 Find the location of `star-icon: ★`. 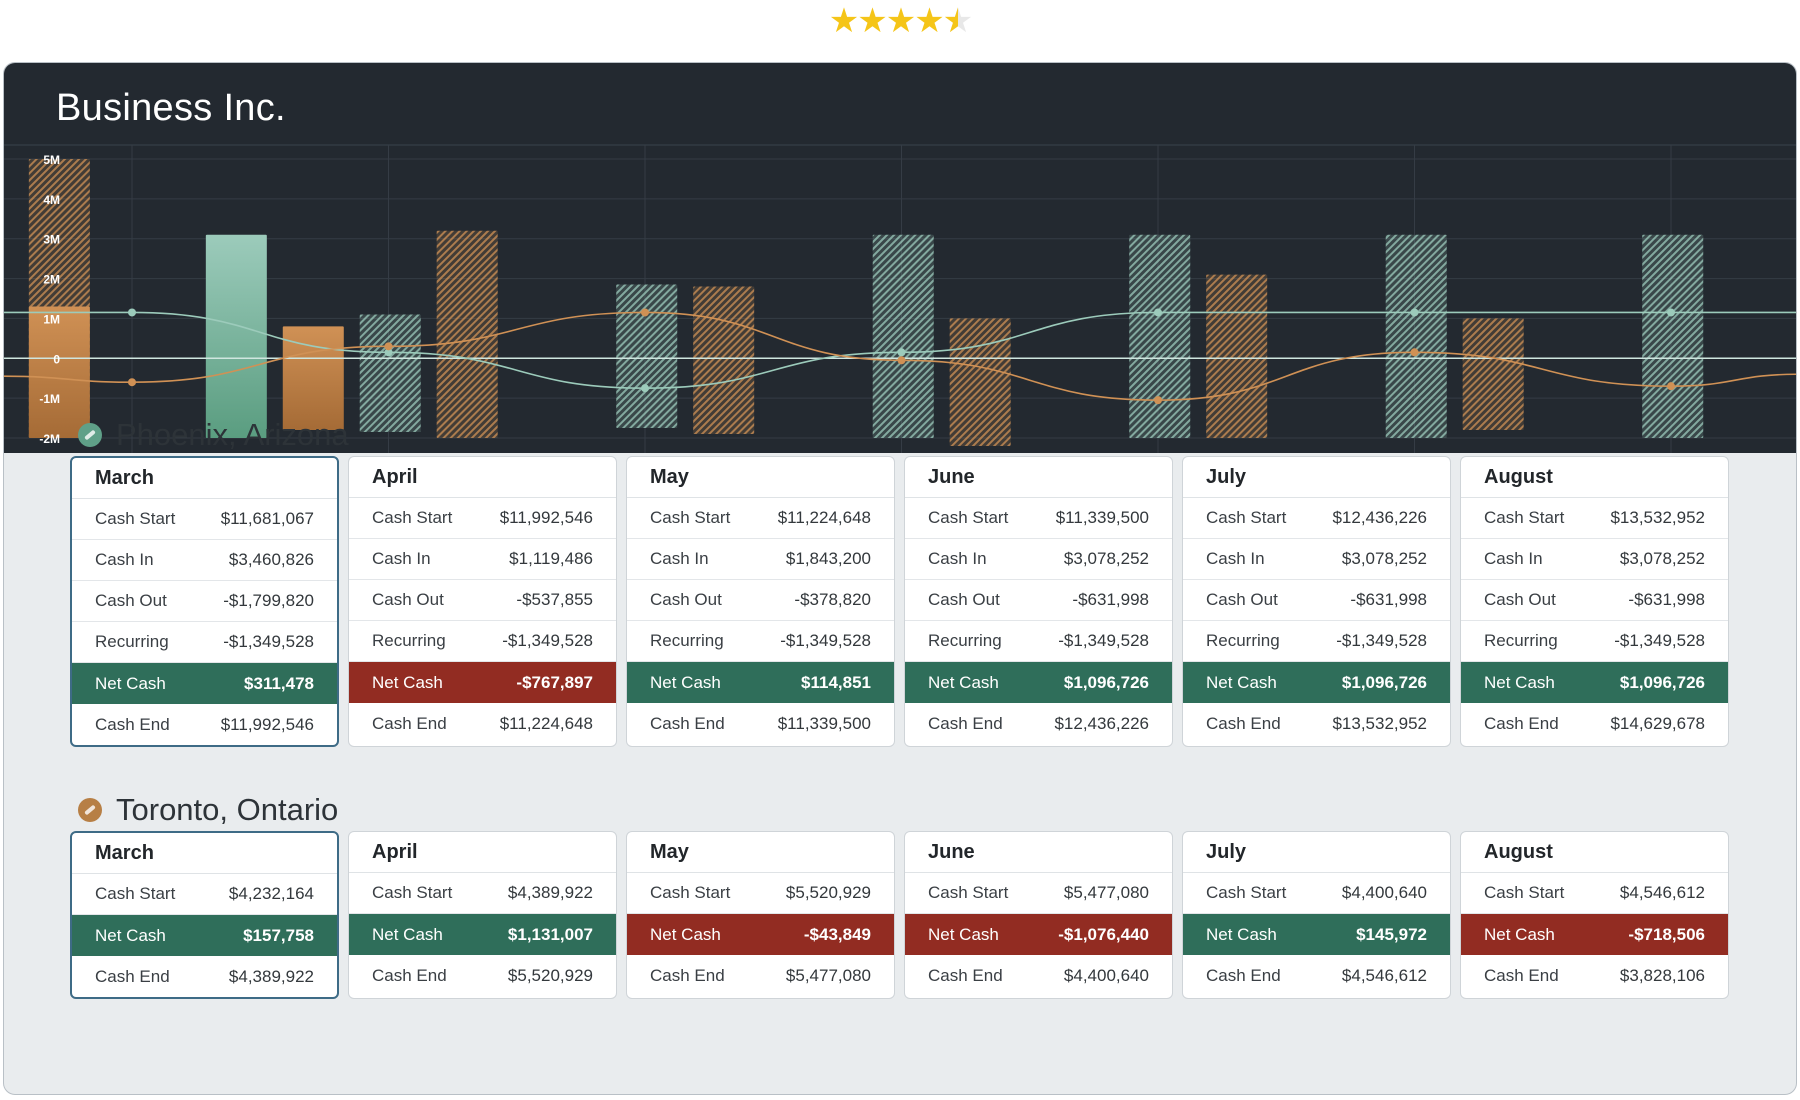

star-icon: ★ is located at coordinates (872, 21).